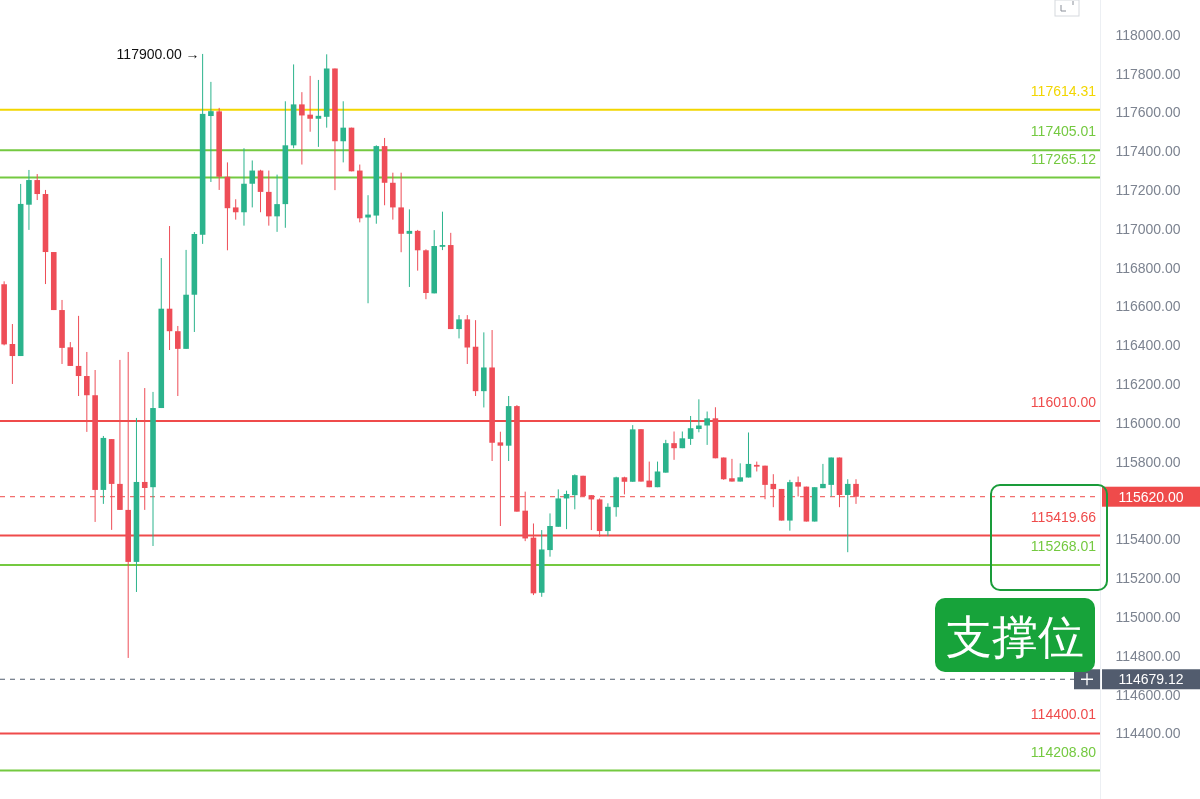 Image resolution: width=1200 pixels, height=799 pixels. I want to click on y-tick-label: 116000.00, so click(1148, 422).